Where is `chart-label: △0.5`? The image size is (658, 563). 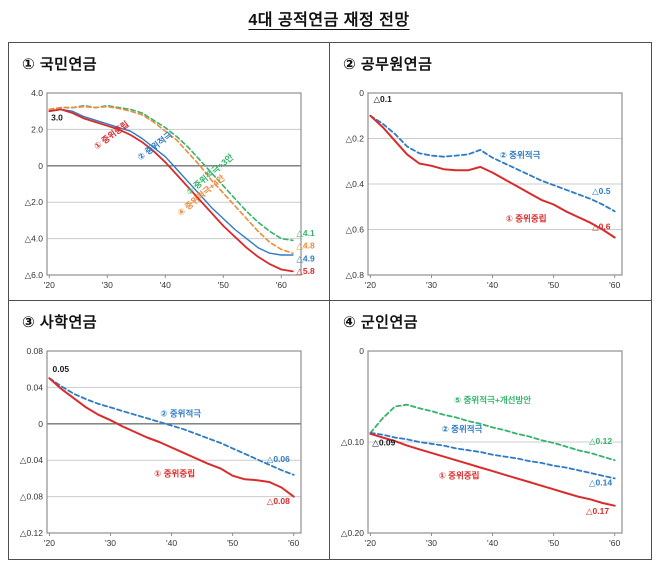 chart-label: △0.5 is located at coordinates (601, 191).